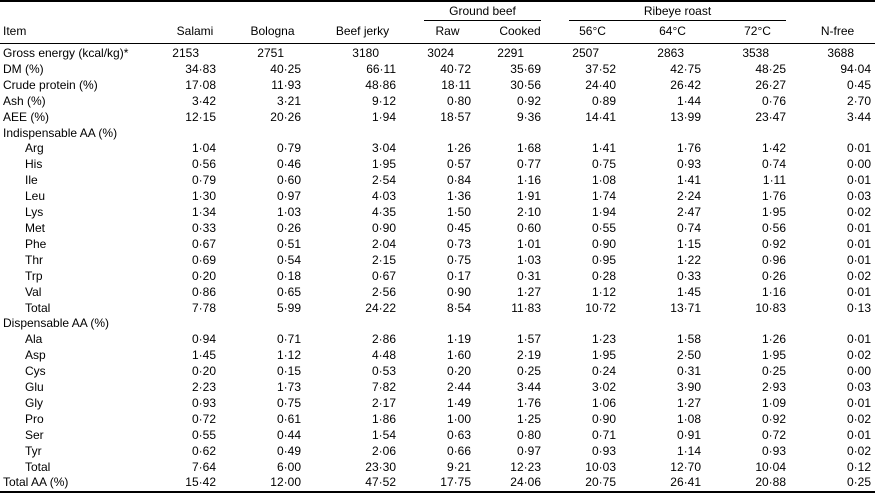  What do you see at coordinates (603, 339) in the screenshot?
I see `cell-value: 1·23` at bounding box center [603, 339].